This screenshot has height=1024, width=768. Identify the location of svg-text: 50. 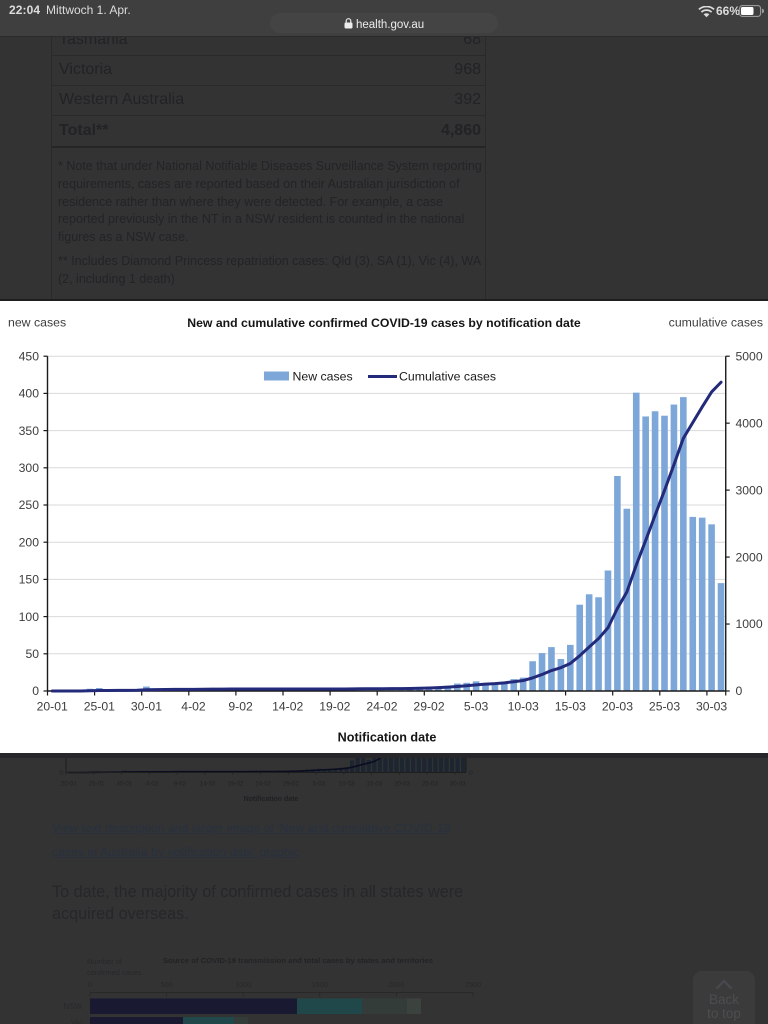
(32, 654).